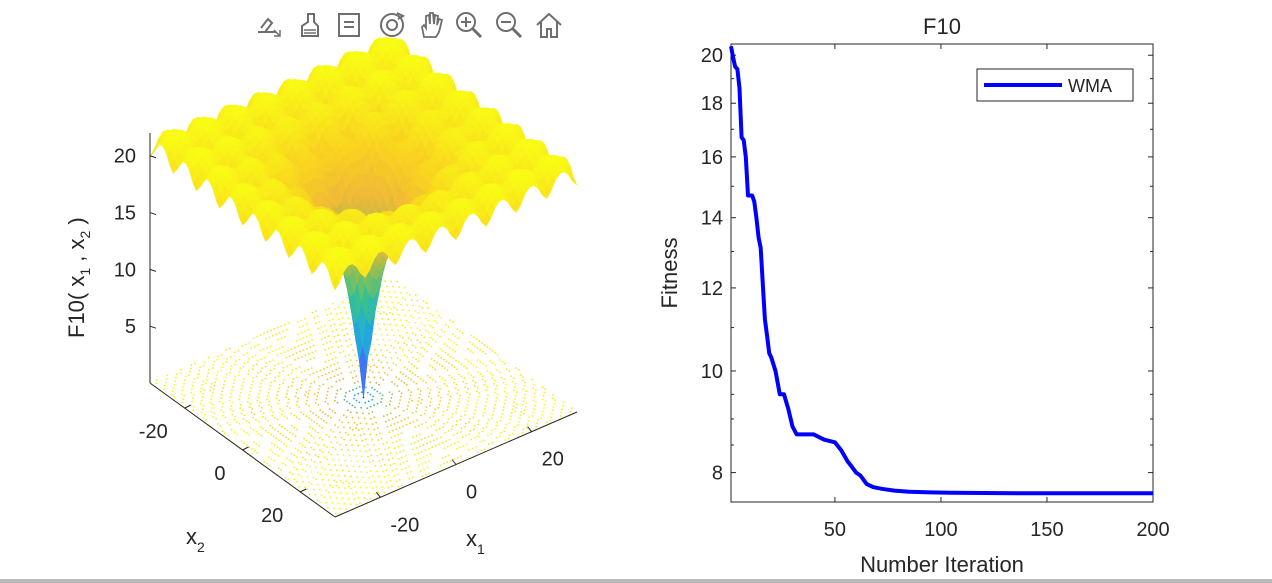  What do you see at coordinates (125, 270) in the screenshot?
I see `z-tick-label: 10` at bounding box center [125, 270].